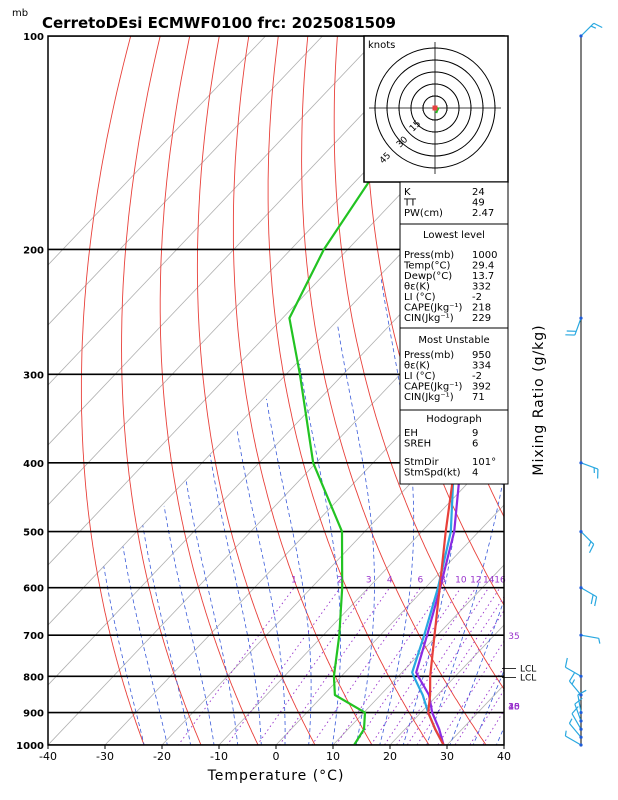 The image size is (618, 800). What do you see at coordinates (423, 213) in the screenshot?
I see `index-label: PW(cm)` at bounding box center [423, 213].